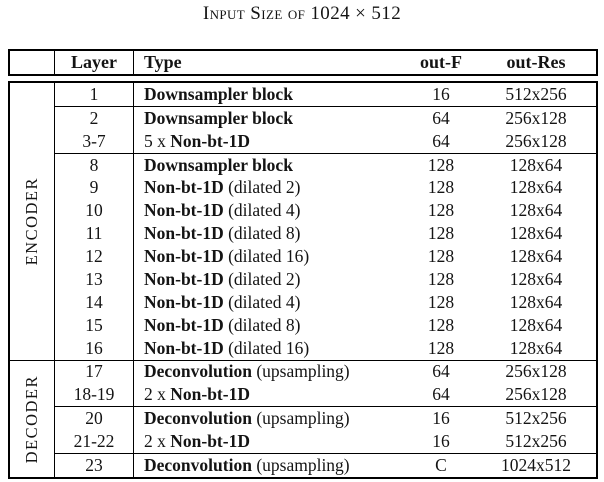 The height and width of the screenshot is (482, 604). What do you see at coordinates (536, 62) in the screenshot?
I see `header-cell-out-res: out-Res` at bounding box center [536, 62].